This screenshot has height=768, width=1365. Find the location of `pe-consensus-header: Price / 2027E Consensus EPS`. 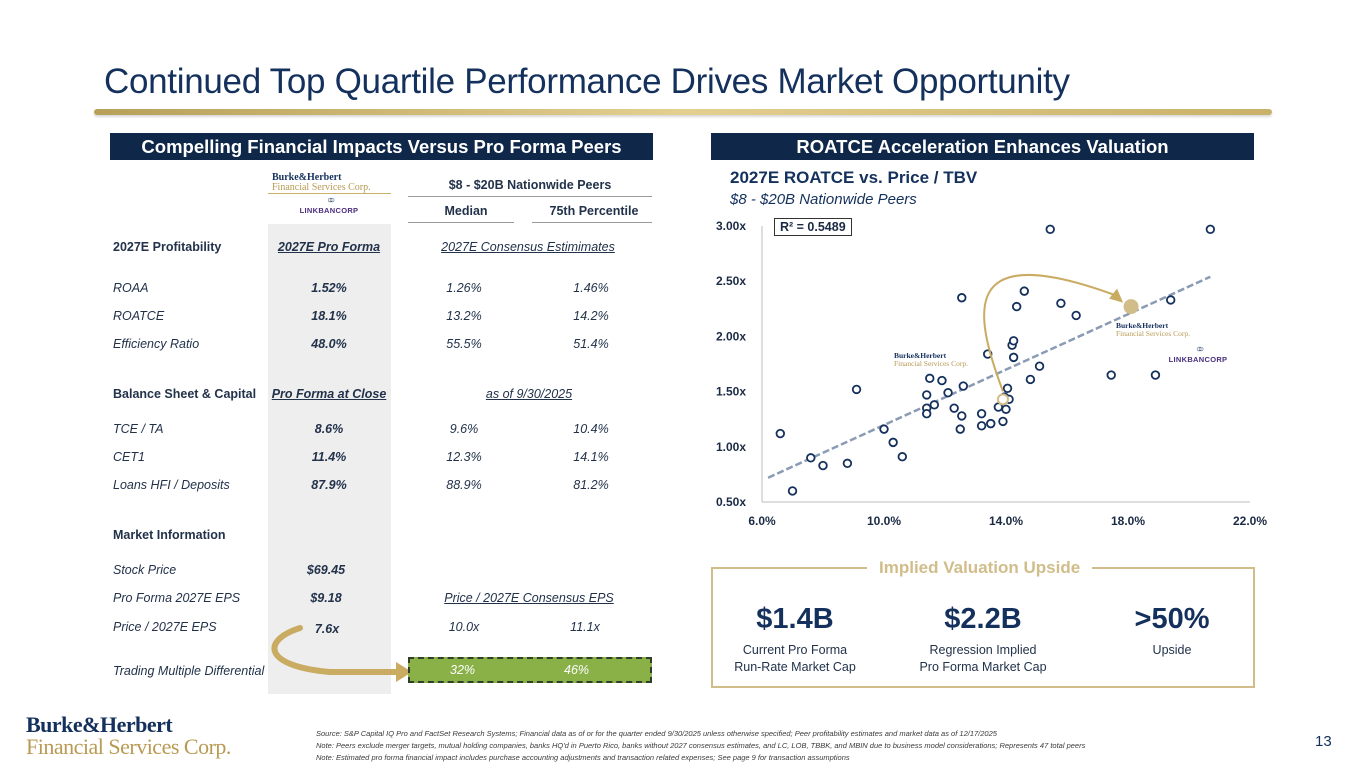

pe-consensus-header: Price / 2027E Consensus EPS is located at coordinates (529, 598).